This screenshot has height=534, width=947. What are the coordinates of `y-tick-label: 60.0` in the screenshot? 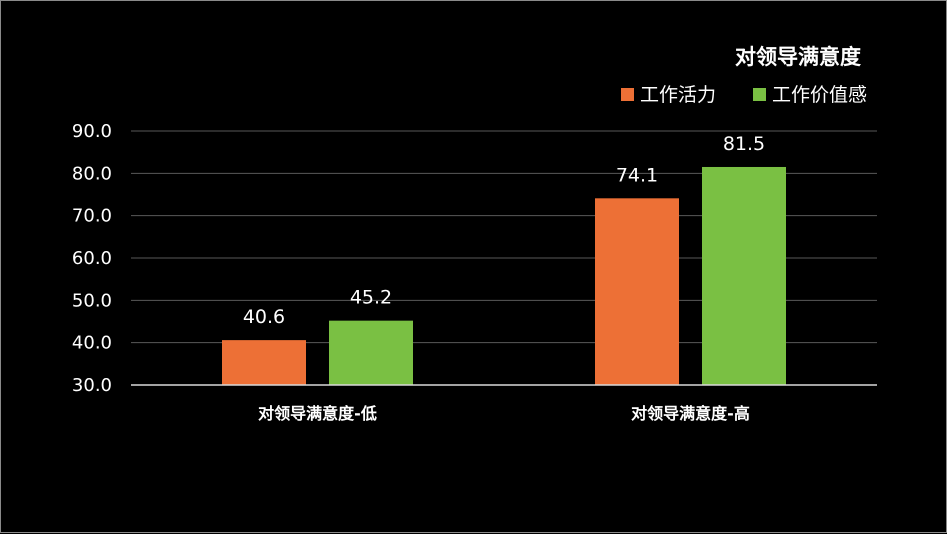 It's located at (92, 258).